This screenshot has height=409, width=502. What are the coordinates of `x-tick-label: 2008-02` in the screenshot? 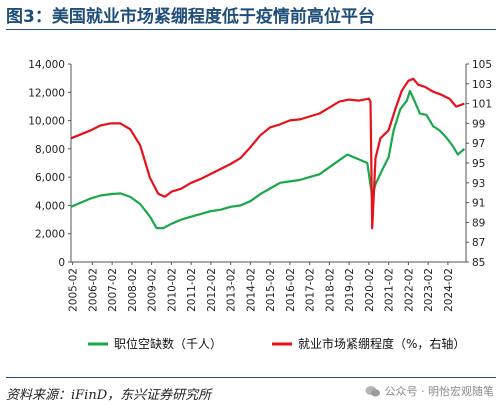 It's located at (133, 290).